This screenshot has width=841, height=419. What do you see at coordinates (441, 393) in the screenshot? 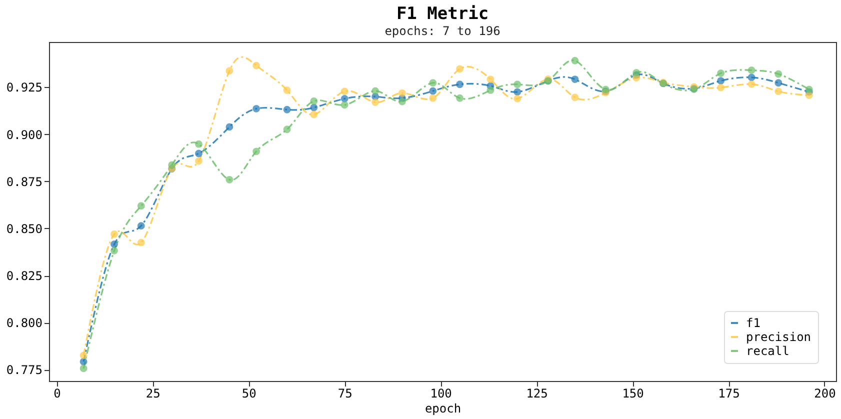
I see `x-tick-label: 100` at bounding box center [441, 393].